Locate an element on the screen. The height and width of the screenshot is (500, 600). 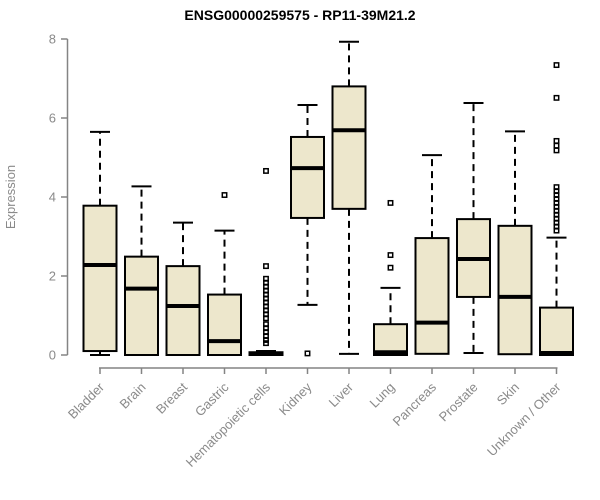
boxplot-liver is located at coordinates (349, 197).